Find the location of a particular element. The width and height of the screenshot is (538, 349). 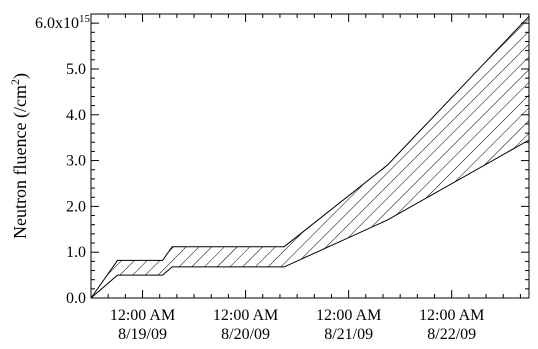

y-tick-label: 3.0 is located at coordinates (76, 161).